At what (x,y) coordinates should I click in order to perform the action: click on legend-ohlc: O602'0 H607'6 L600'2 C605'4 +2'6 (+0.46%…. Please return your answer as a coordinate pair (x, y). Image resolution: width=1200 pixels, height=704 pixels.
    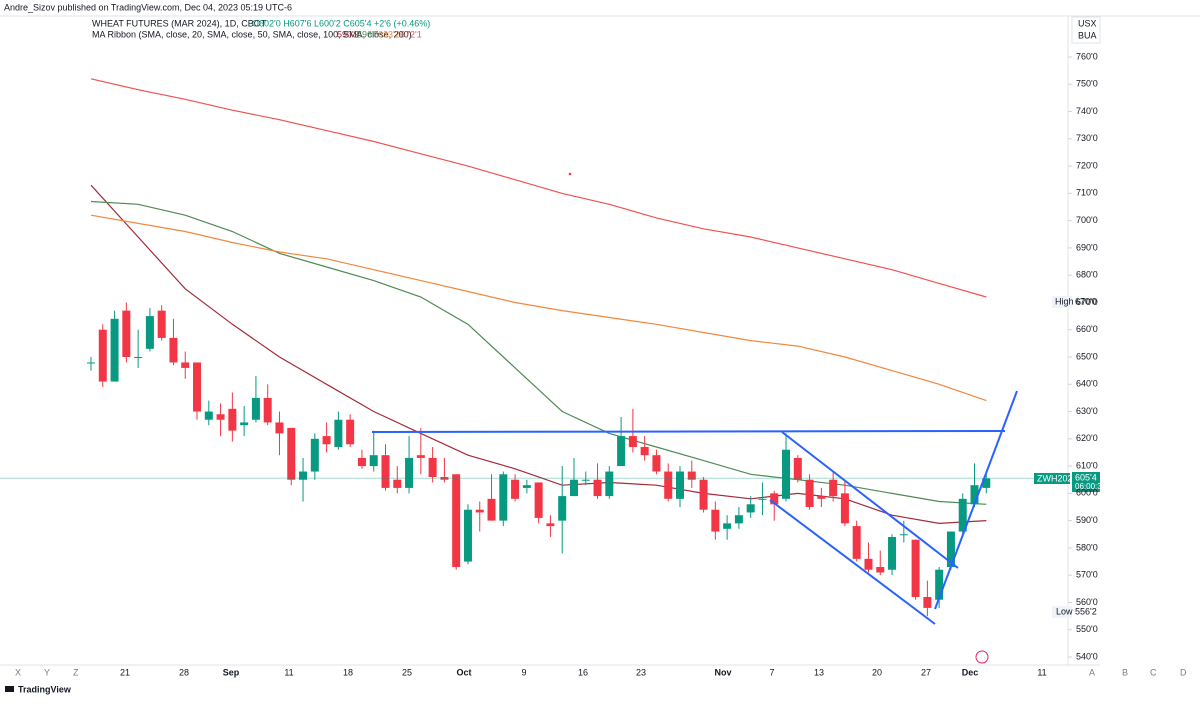
    Looking at the image, I should click on (341, 23).